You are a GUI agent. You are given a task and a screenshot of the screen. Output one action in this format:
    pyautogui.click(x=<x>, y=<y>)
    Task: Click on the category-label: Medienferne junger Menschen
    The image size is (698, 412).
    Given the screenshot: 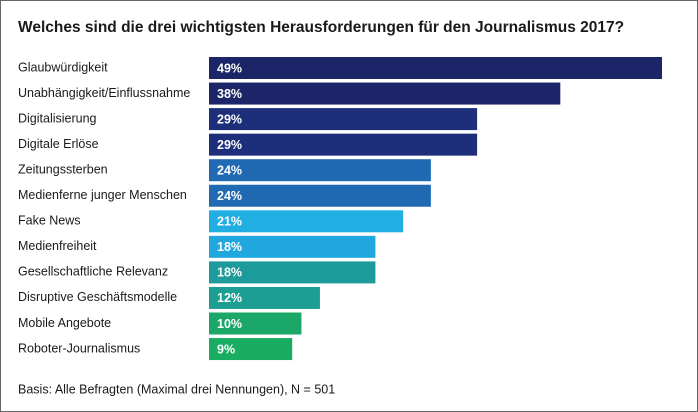 What is the action you would take?
    pyautogui.click(x=102, y=195)
    